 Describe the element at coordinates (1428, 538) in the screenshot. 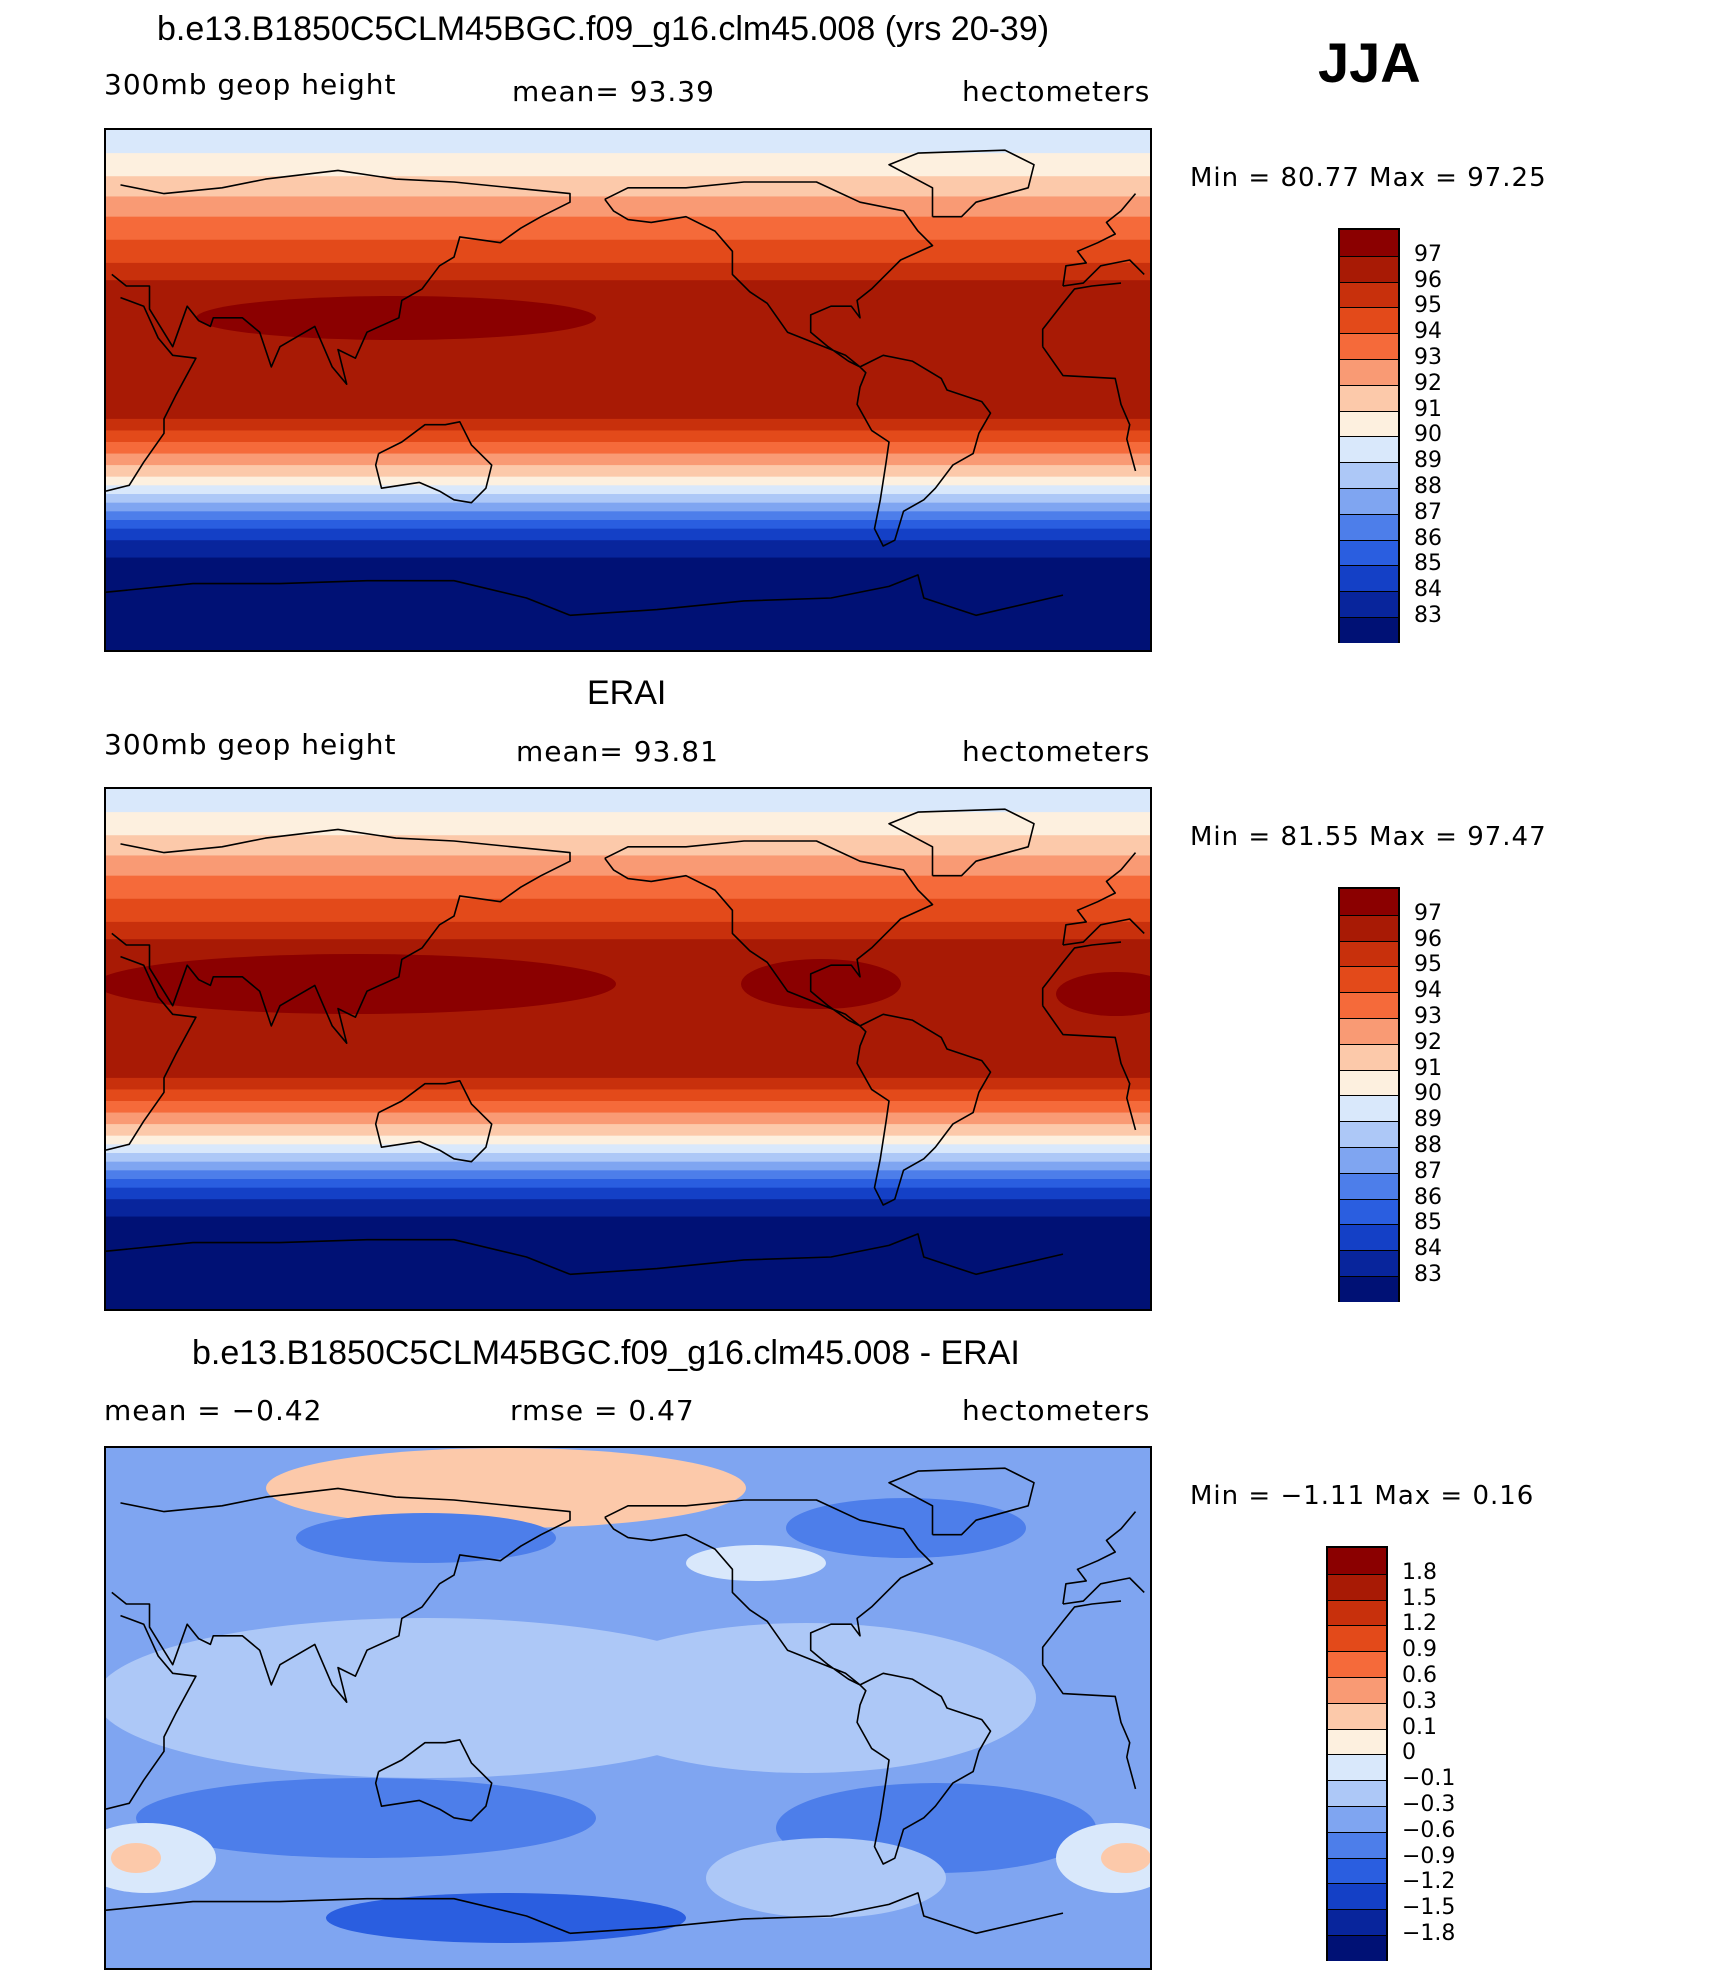

I see `colorbar-tick-label: 86` at that location.